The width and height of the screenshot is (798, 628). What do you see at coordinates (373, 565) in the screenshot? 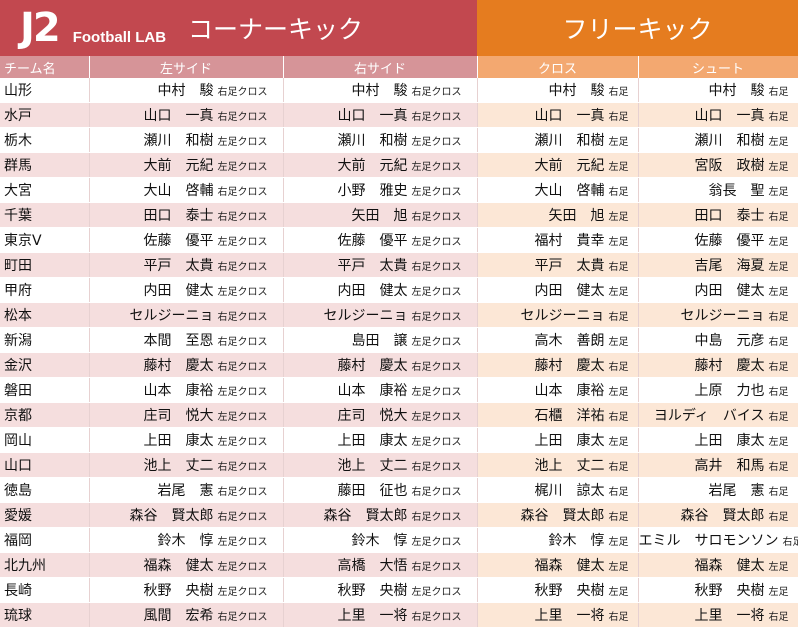
I see `right-side-kicker-name: 高橋 大悟` at bounding box center [373, 565].